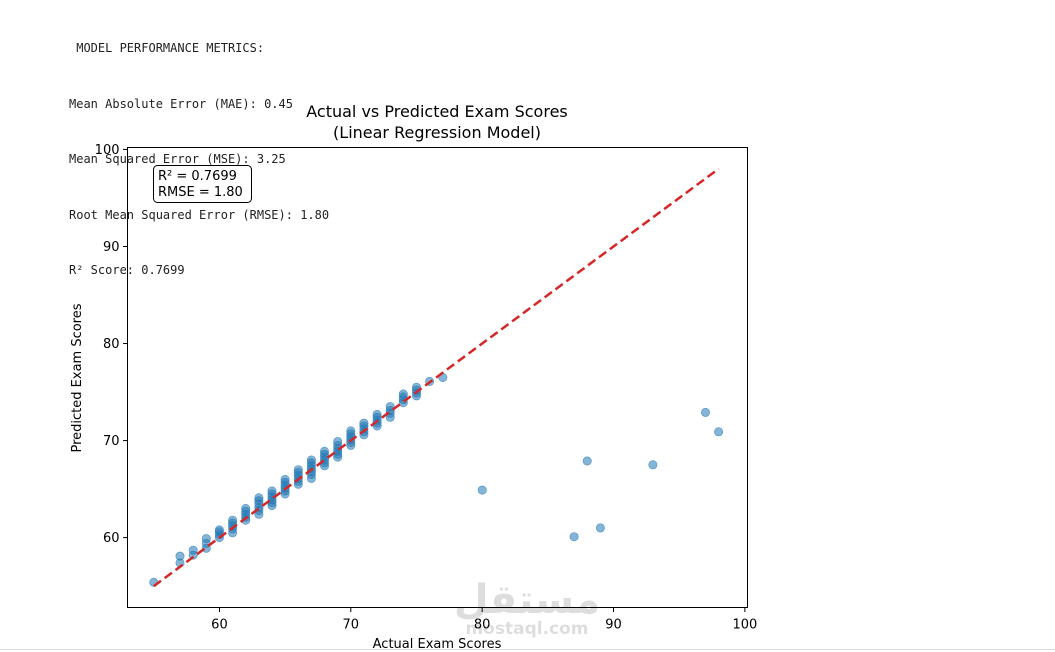  I want to click on watermark-latin: mostaql.com, so click(526, 629).